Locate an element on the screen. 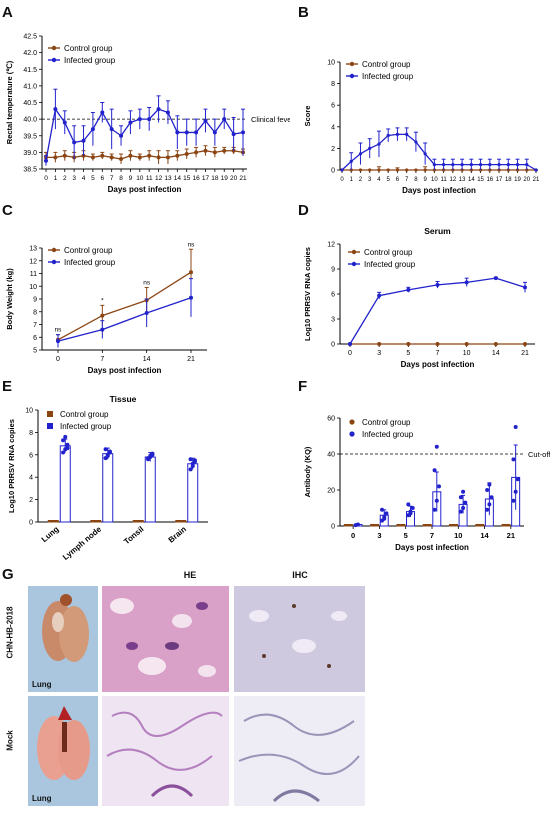  x-category-label: 3 is located at coordinates (379, 535).